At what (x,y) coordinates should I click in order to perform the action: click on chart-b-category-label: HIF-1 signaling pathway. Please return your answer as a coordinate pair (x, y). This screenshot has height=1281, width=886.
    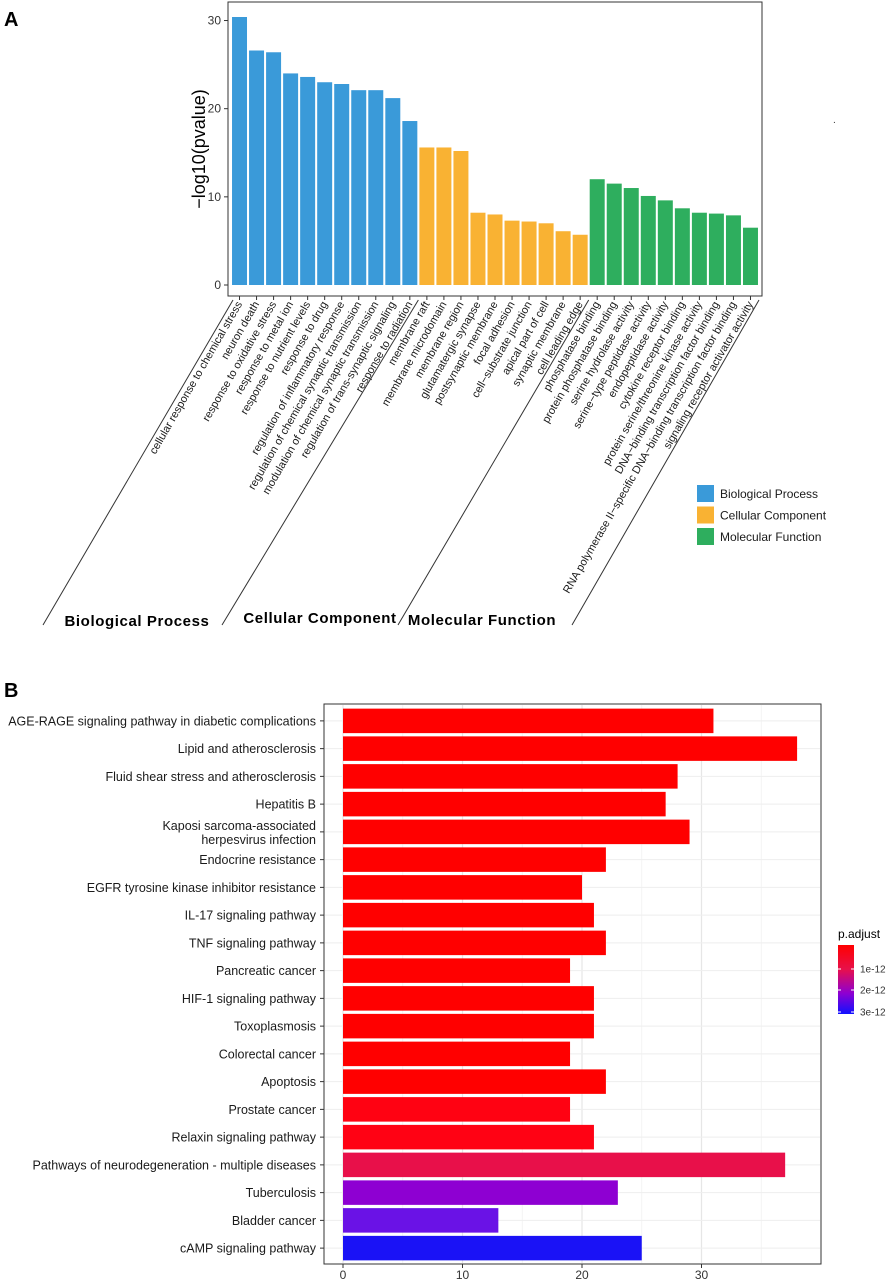
    Looking at the image, I should click on (249, 999).